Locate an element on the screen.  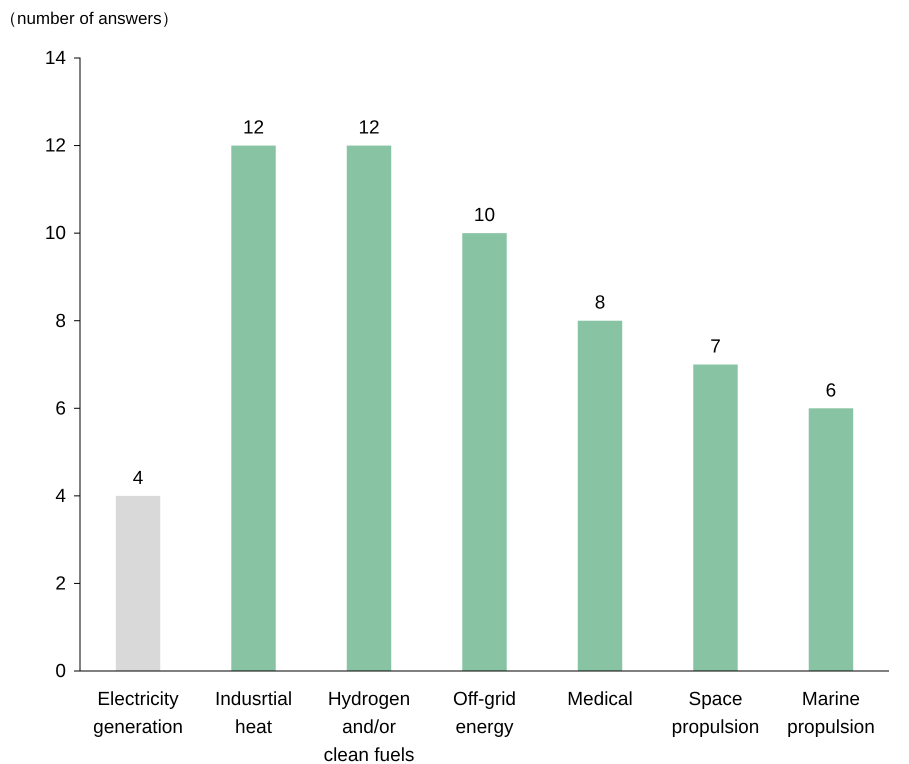
y-tick-label: 0 is located at coordinates (60, 671).